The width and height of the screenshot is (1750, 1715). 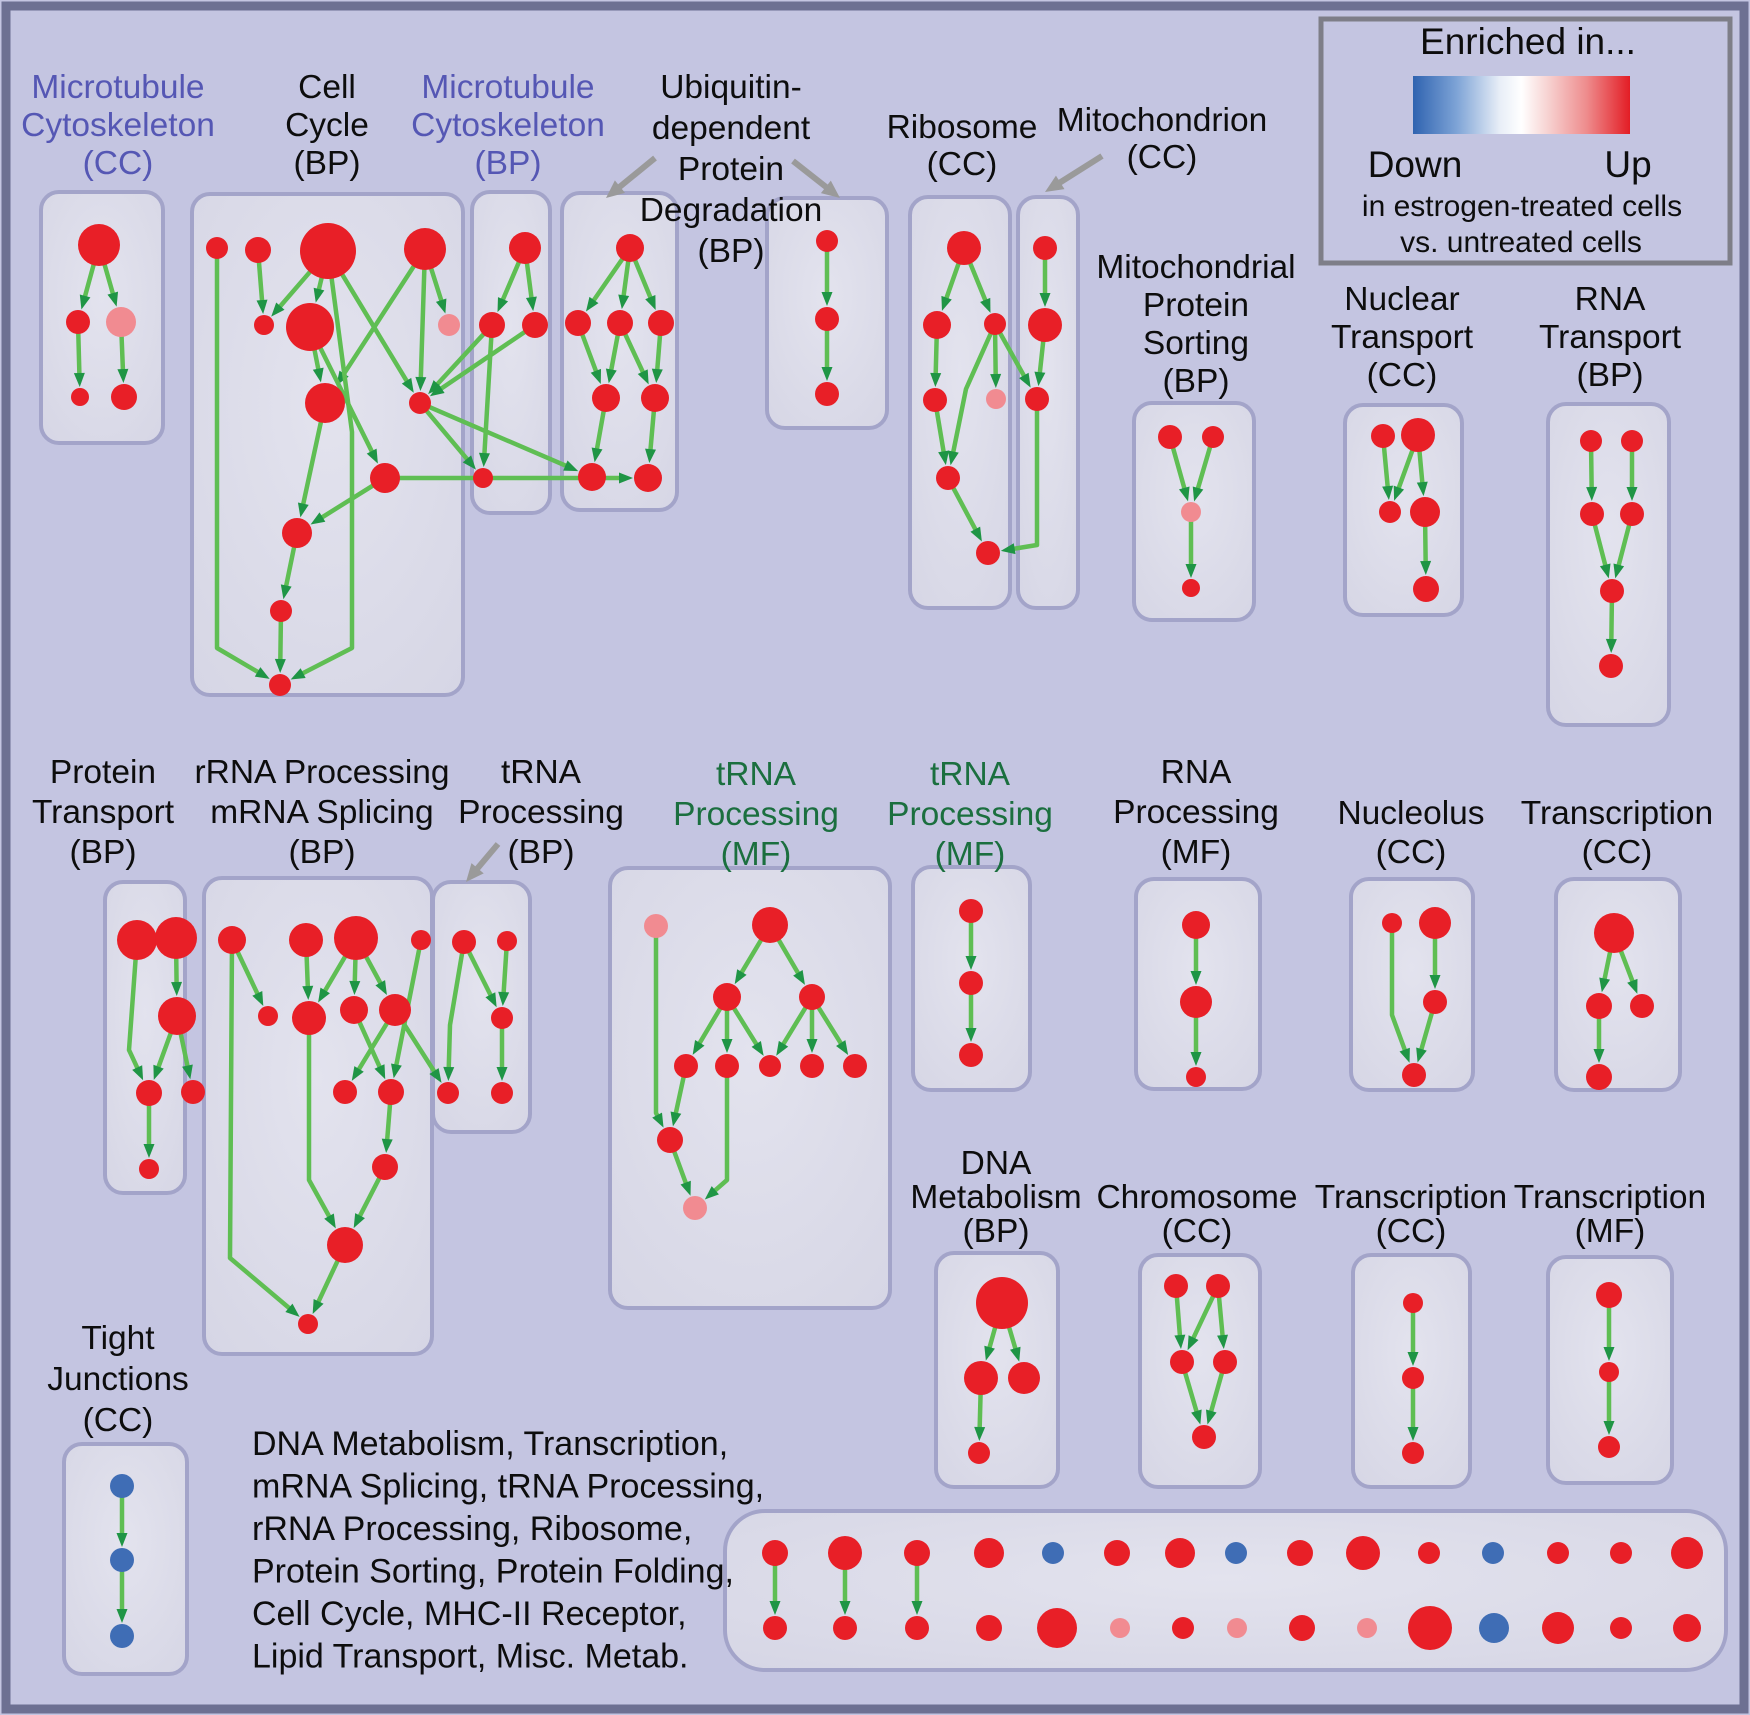 What do you see at coordinates (727, 1066) in the screenshot?
I see `go-term-node-G5` at bounding box center [727, 1066].